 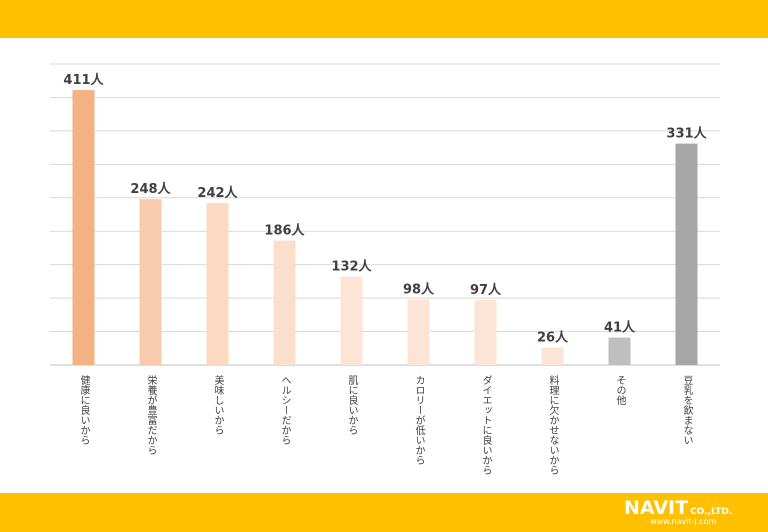 I want to click on logo-text: NAVIT, so click(x=656, y=508).